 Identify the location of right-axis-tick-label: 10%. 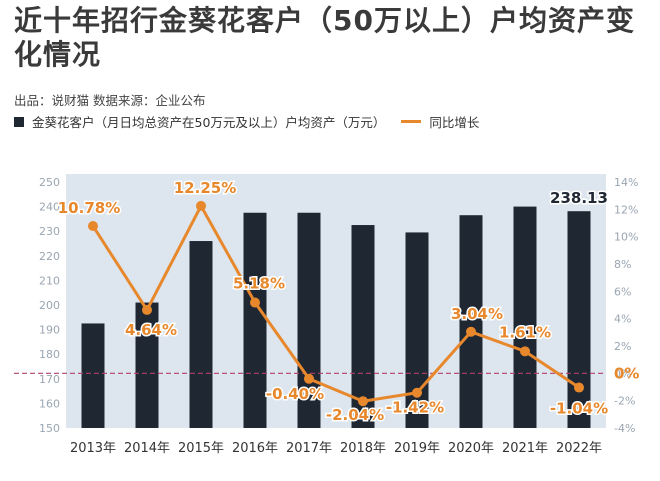
(626, 237).